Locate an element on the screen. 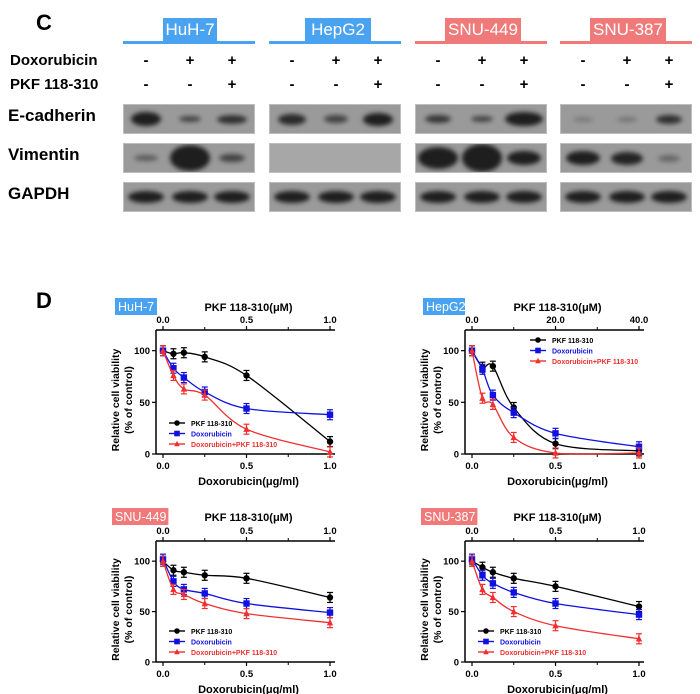 The image size is (700, 694). chart-cell-tag: HuH-7 is located at coordinates (136, 307).